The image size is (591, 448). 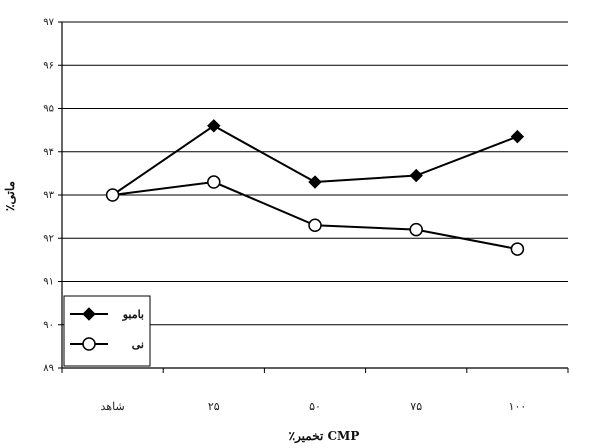 I want to click on x-tick-label: ۷۵, so click(x=416, y=406).